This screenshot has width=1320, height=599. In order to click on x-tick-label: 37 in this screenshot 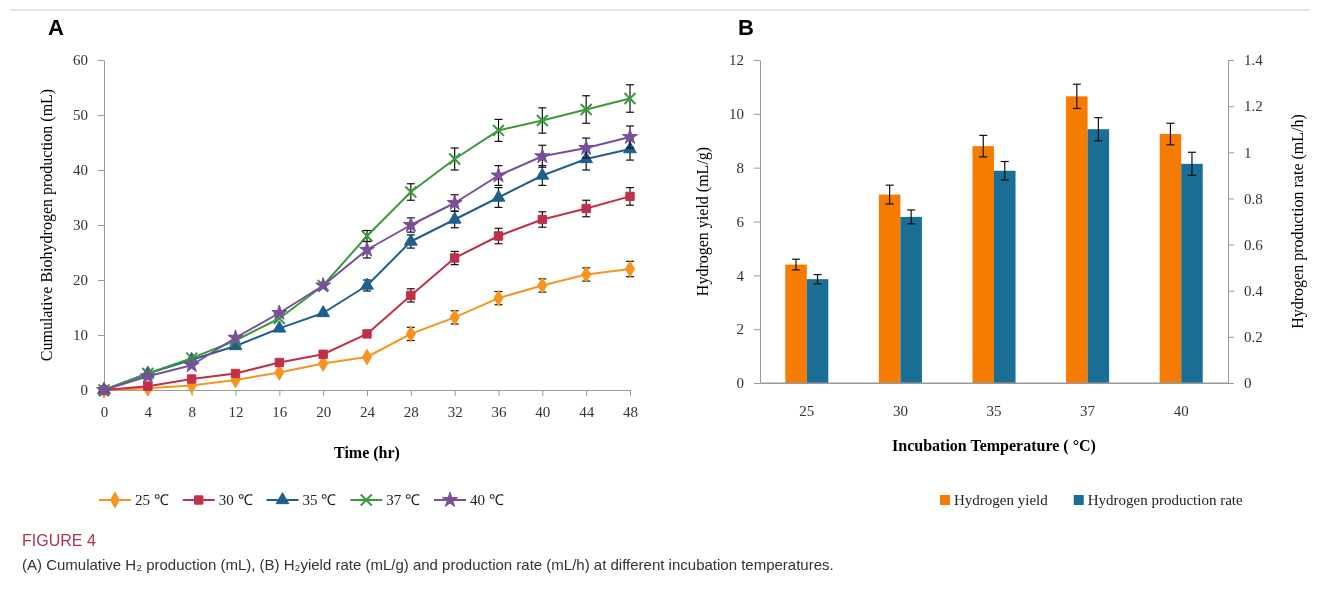, I will do `click(1088, 410)`.